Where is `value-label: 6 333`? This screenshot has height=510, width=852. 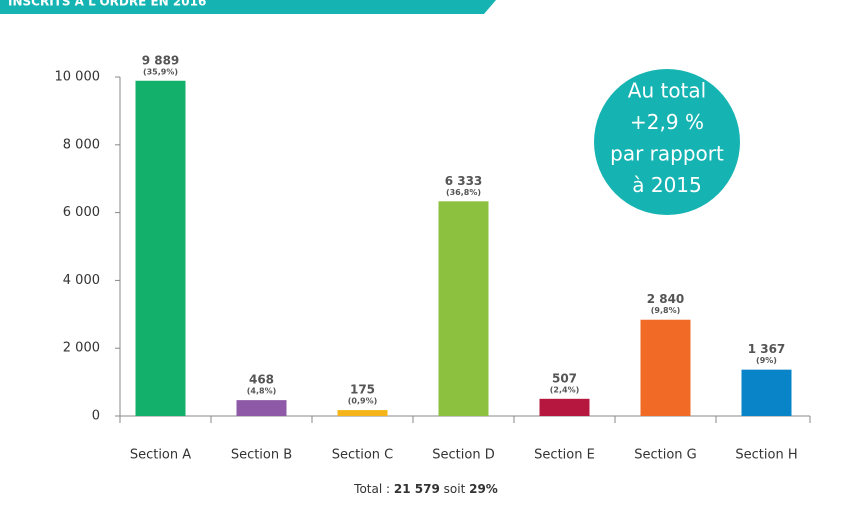 value-label: 6 333 is located at coordinates (464, 181).